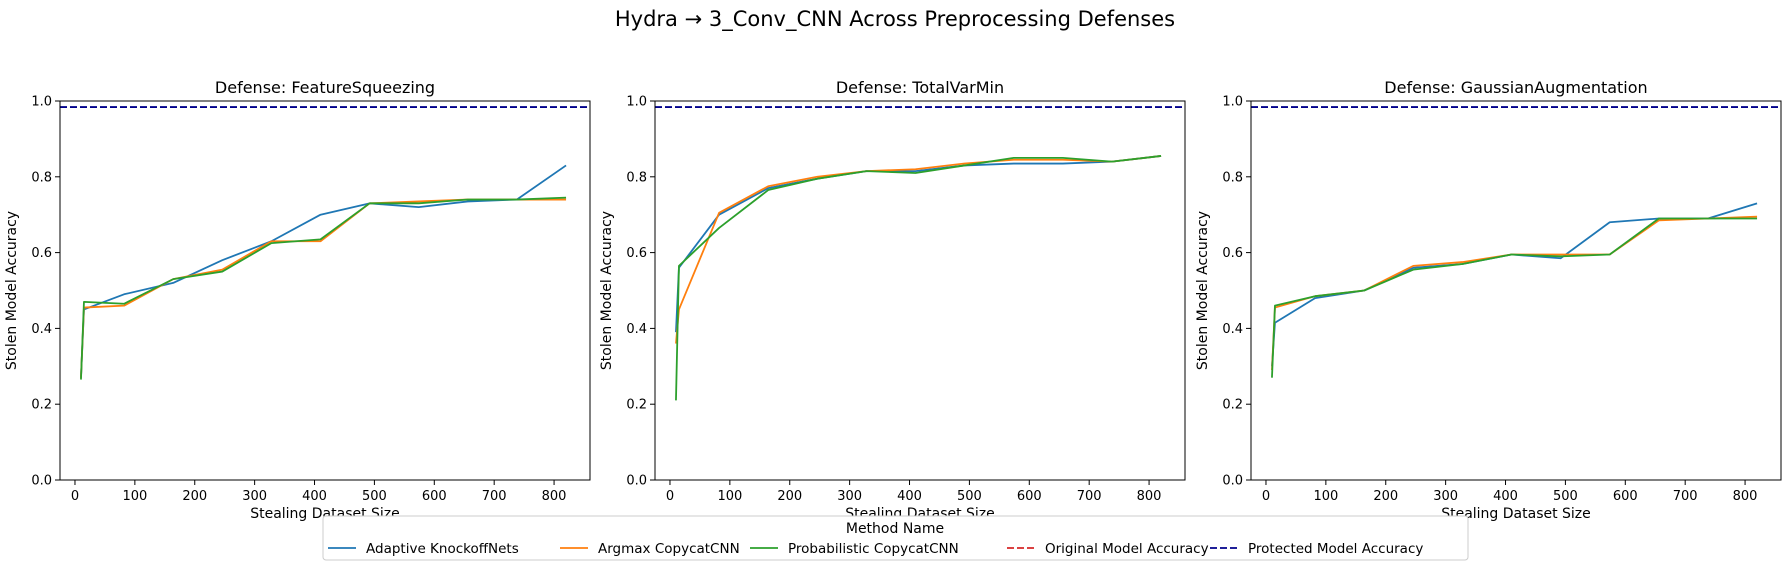  Describe the element at coordinates (669, 549) in the screenshot. I see `legend-label: Argmax CopycatCNN` at that location.